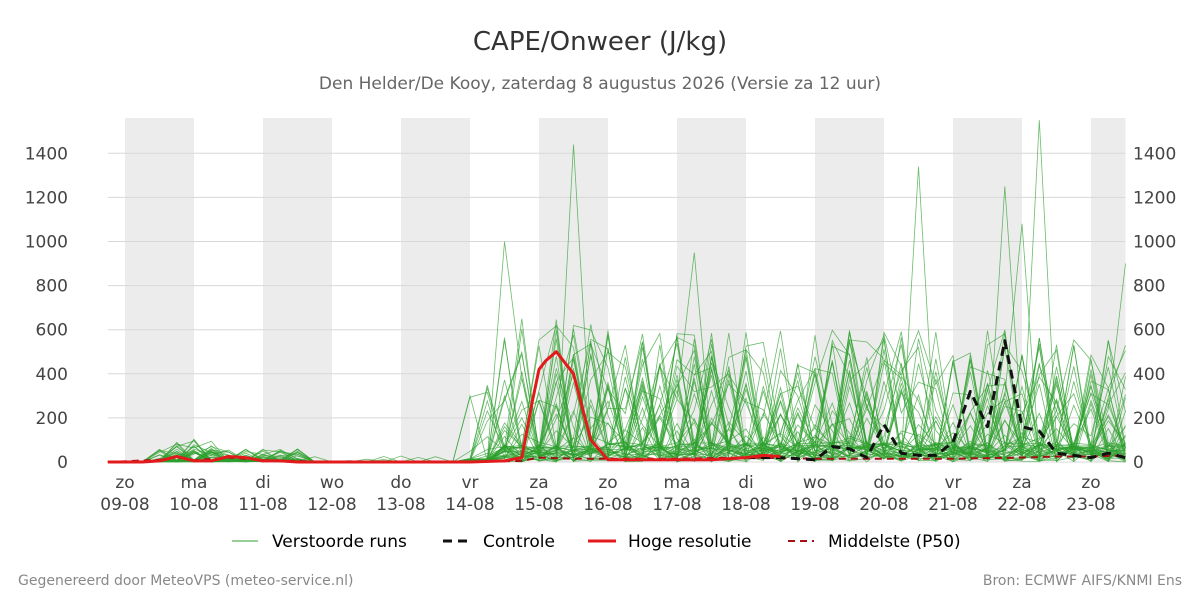 The image size is (1200, 600). Describe the element at coordinates (952, 483) in the screenshot. I see `x-tick-day-12: vr` at that location.